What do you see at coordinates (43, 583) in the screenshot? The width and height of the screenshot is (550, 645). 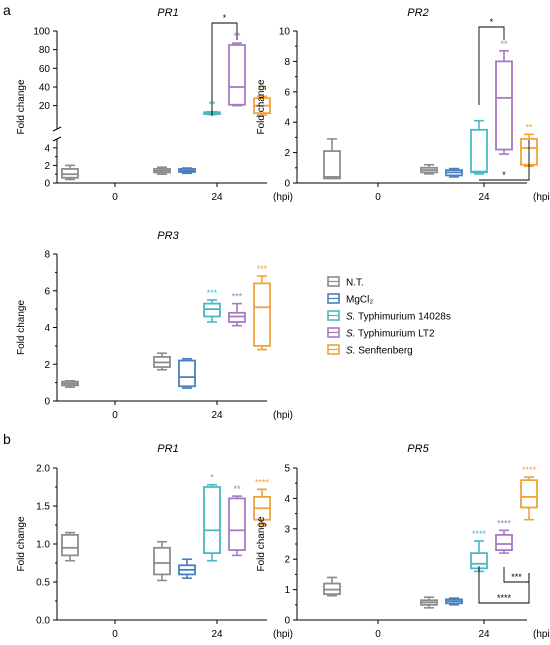 I see `y-tick-label: 0.5` at bounding box center [43, 583].